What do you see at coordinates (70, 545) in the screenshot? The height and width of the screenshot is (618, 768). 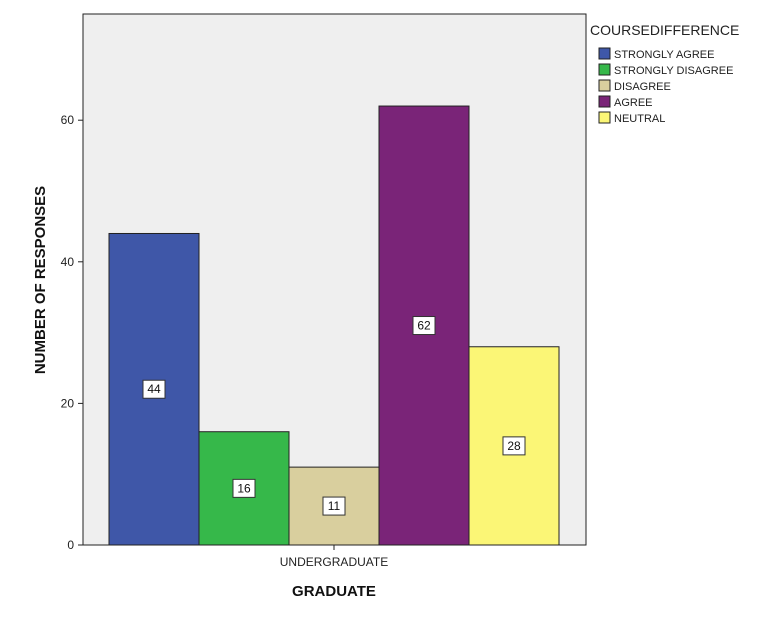 I see `y-tick-label: 0` at bounding box center [70, 545].